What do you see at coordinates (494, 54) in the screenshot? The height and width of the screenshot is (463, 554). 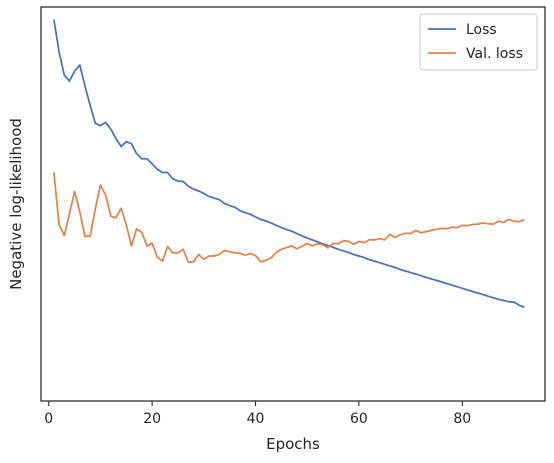 I see `legend-label: Val. loss` at bounding box center [494, 54].